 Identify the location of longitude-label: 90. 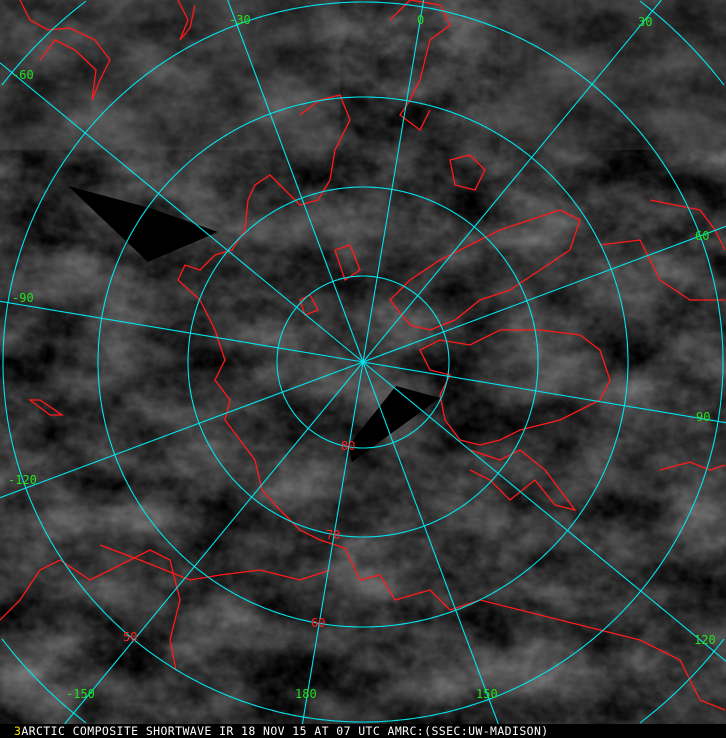
(703, 417).